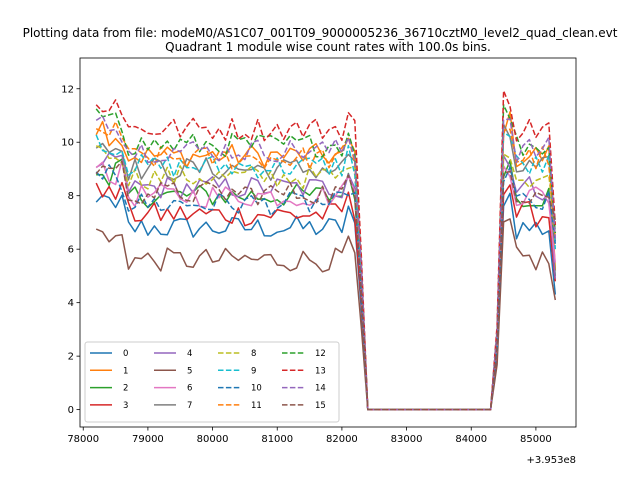 The height and width of the screenshot is (480, 640). What do you see at coordinates (67, 143) in the screenshot?
I see `y-tick-label: 10` at bounding box center [67, 143].